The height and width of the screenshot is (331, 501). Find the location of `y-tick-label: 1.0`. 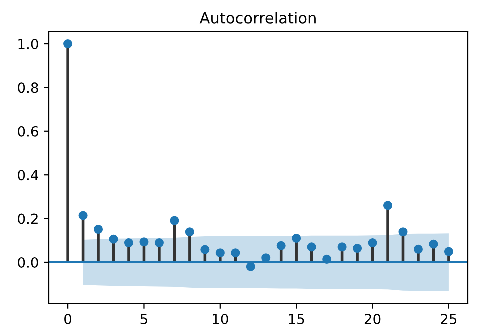

y-tick-label: 1.0 is located at coordinates (28, 44).